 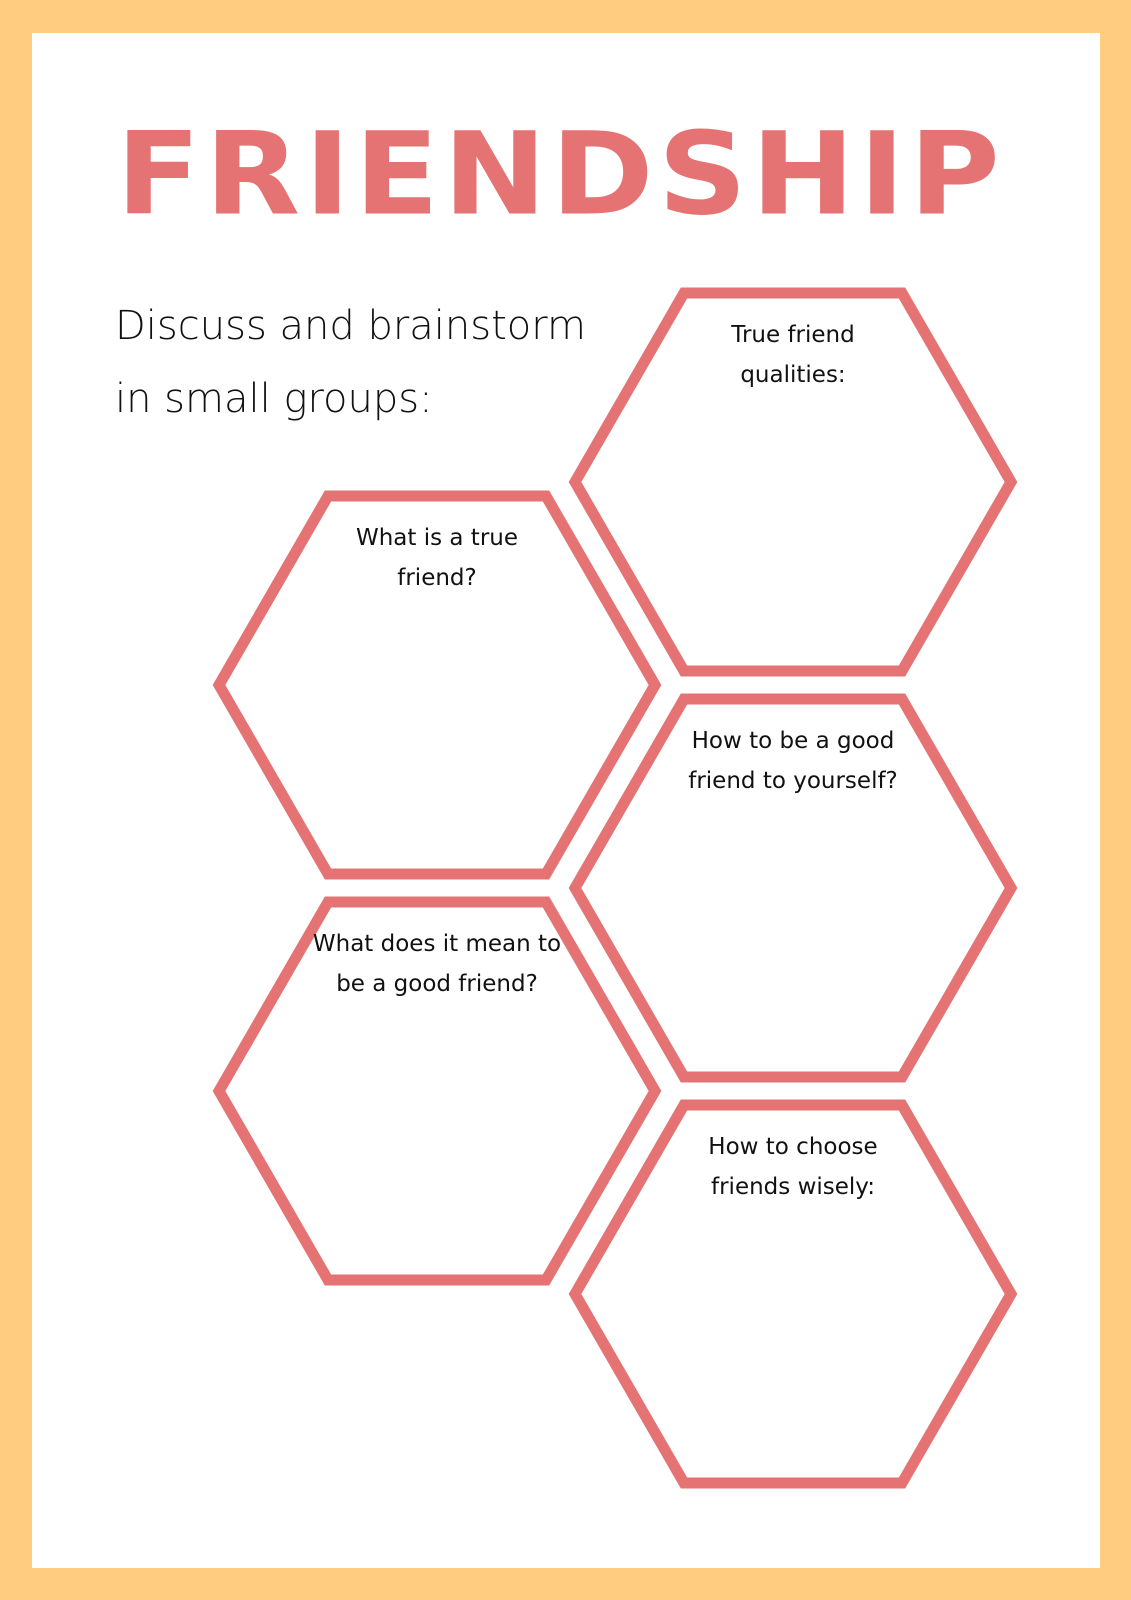 I want to click on hexagon-label: What is a true friend?, so click(x=437, y=558).